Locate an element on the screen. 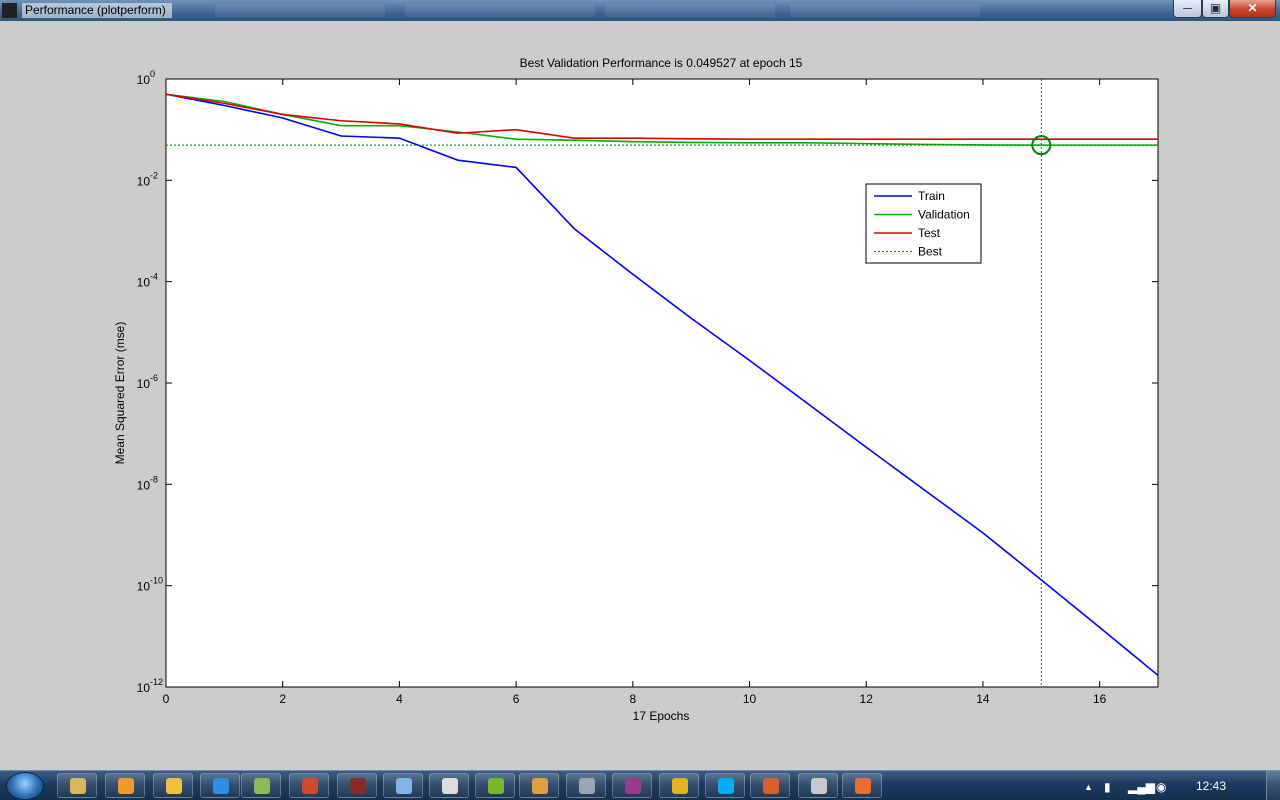 This screenshot has height=800, width=1280. taskbar: ▲ ▮ ▂▄▆ ◉ 12:43 is located at coordinates (640, 785).